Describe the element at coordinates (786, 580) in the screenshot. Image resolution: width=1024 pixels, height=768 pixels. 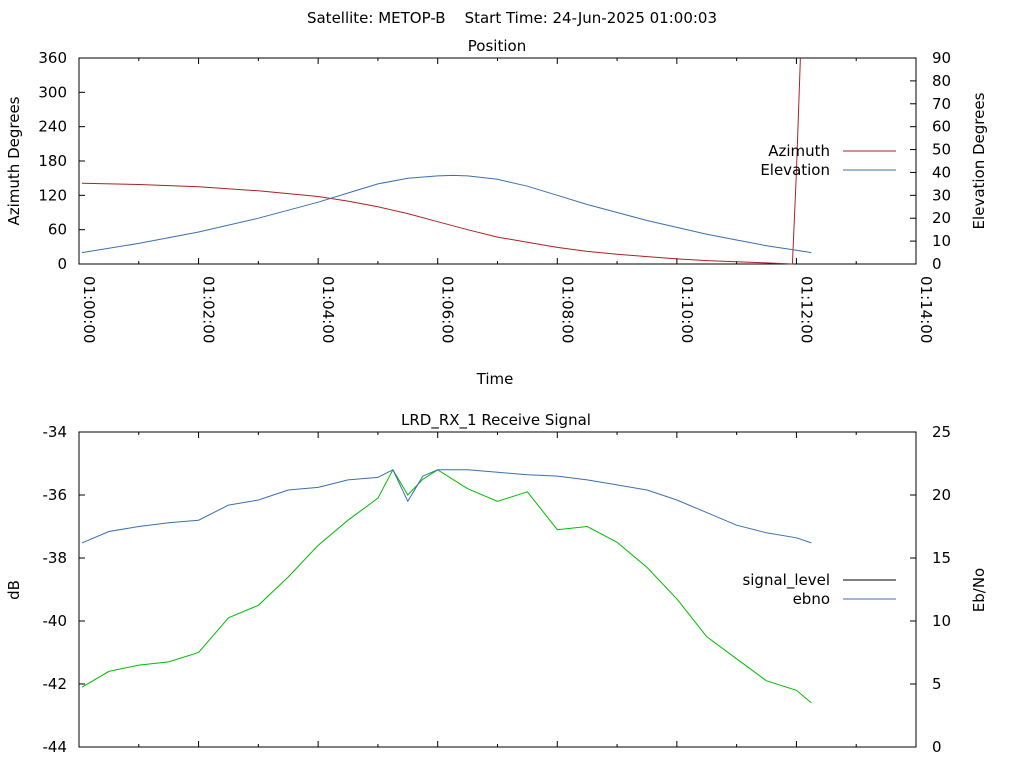
I see `legend-signal-level-label: signal_level` at that location.